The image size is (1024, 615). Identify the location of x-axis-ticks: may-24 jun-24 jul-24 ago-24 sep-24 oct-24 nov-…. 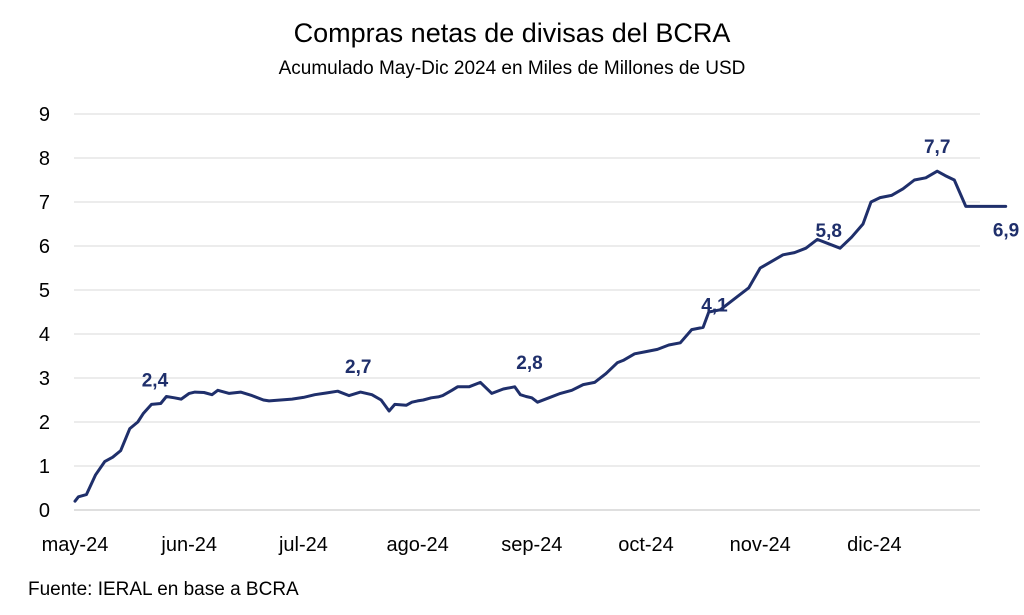
(472, 545).